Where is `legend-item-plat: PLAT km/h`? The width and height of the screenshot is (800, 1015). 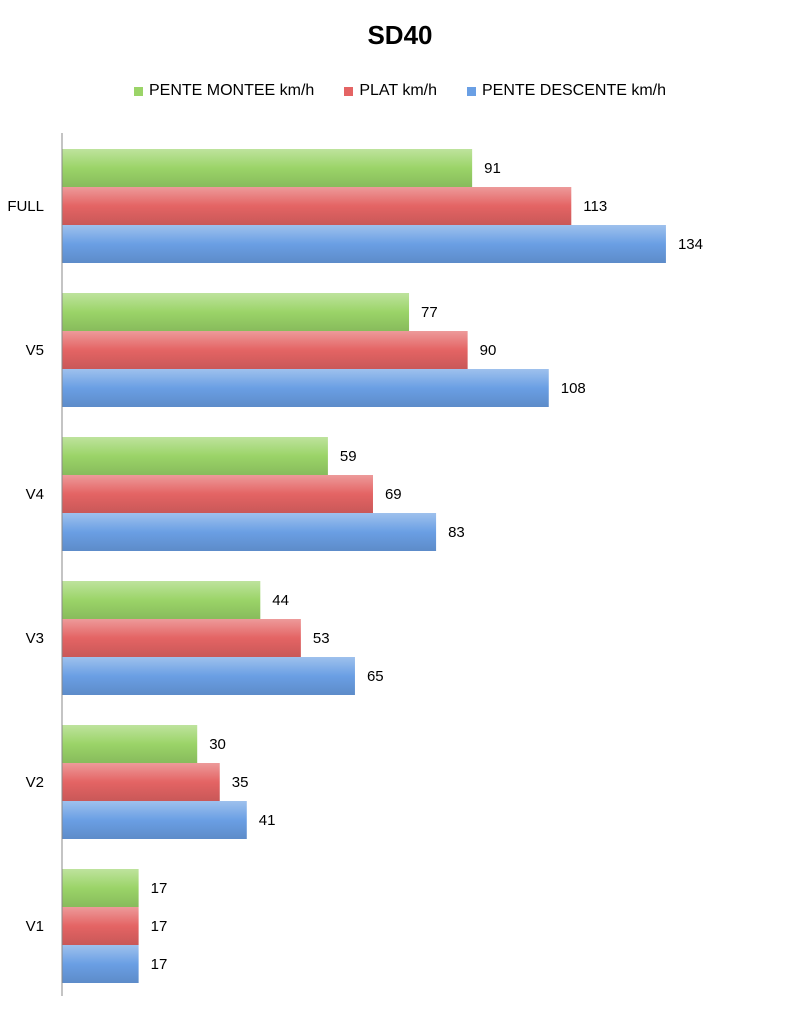 legend-item-plat: PLAT km/h is located at coordinates (390, 91).